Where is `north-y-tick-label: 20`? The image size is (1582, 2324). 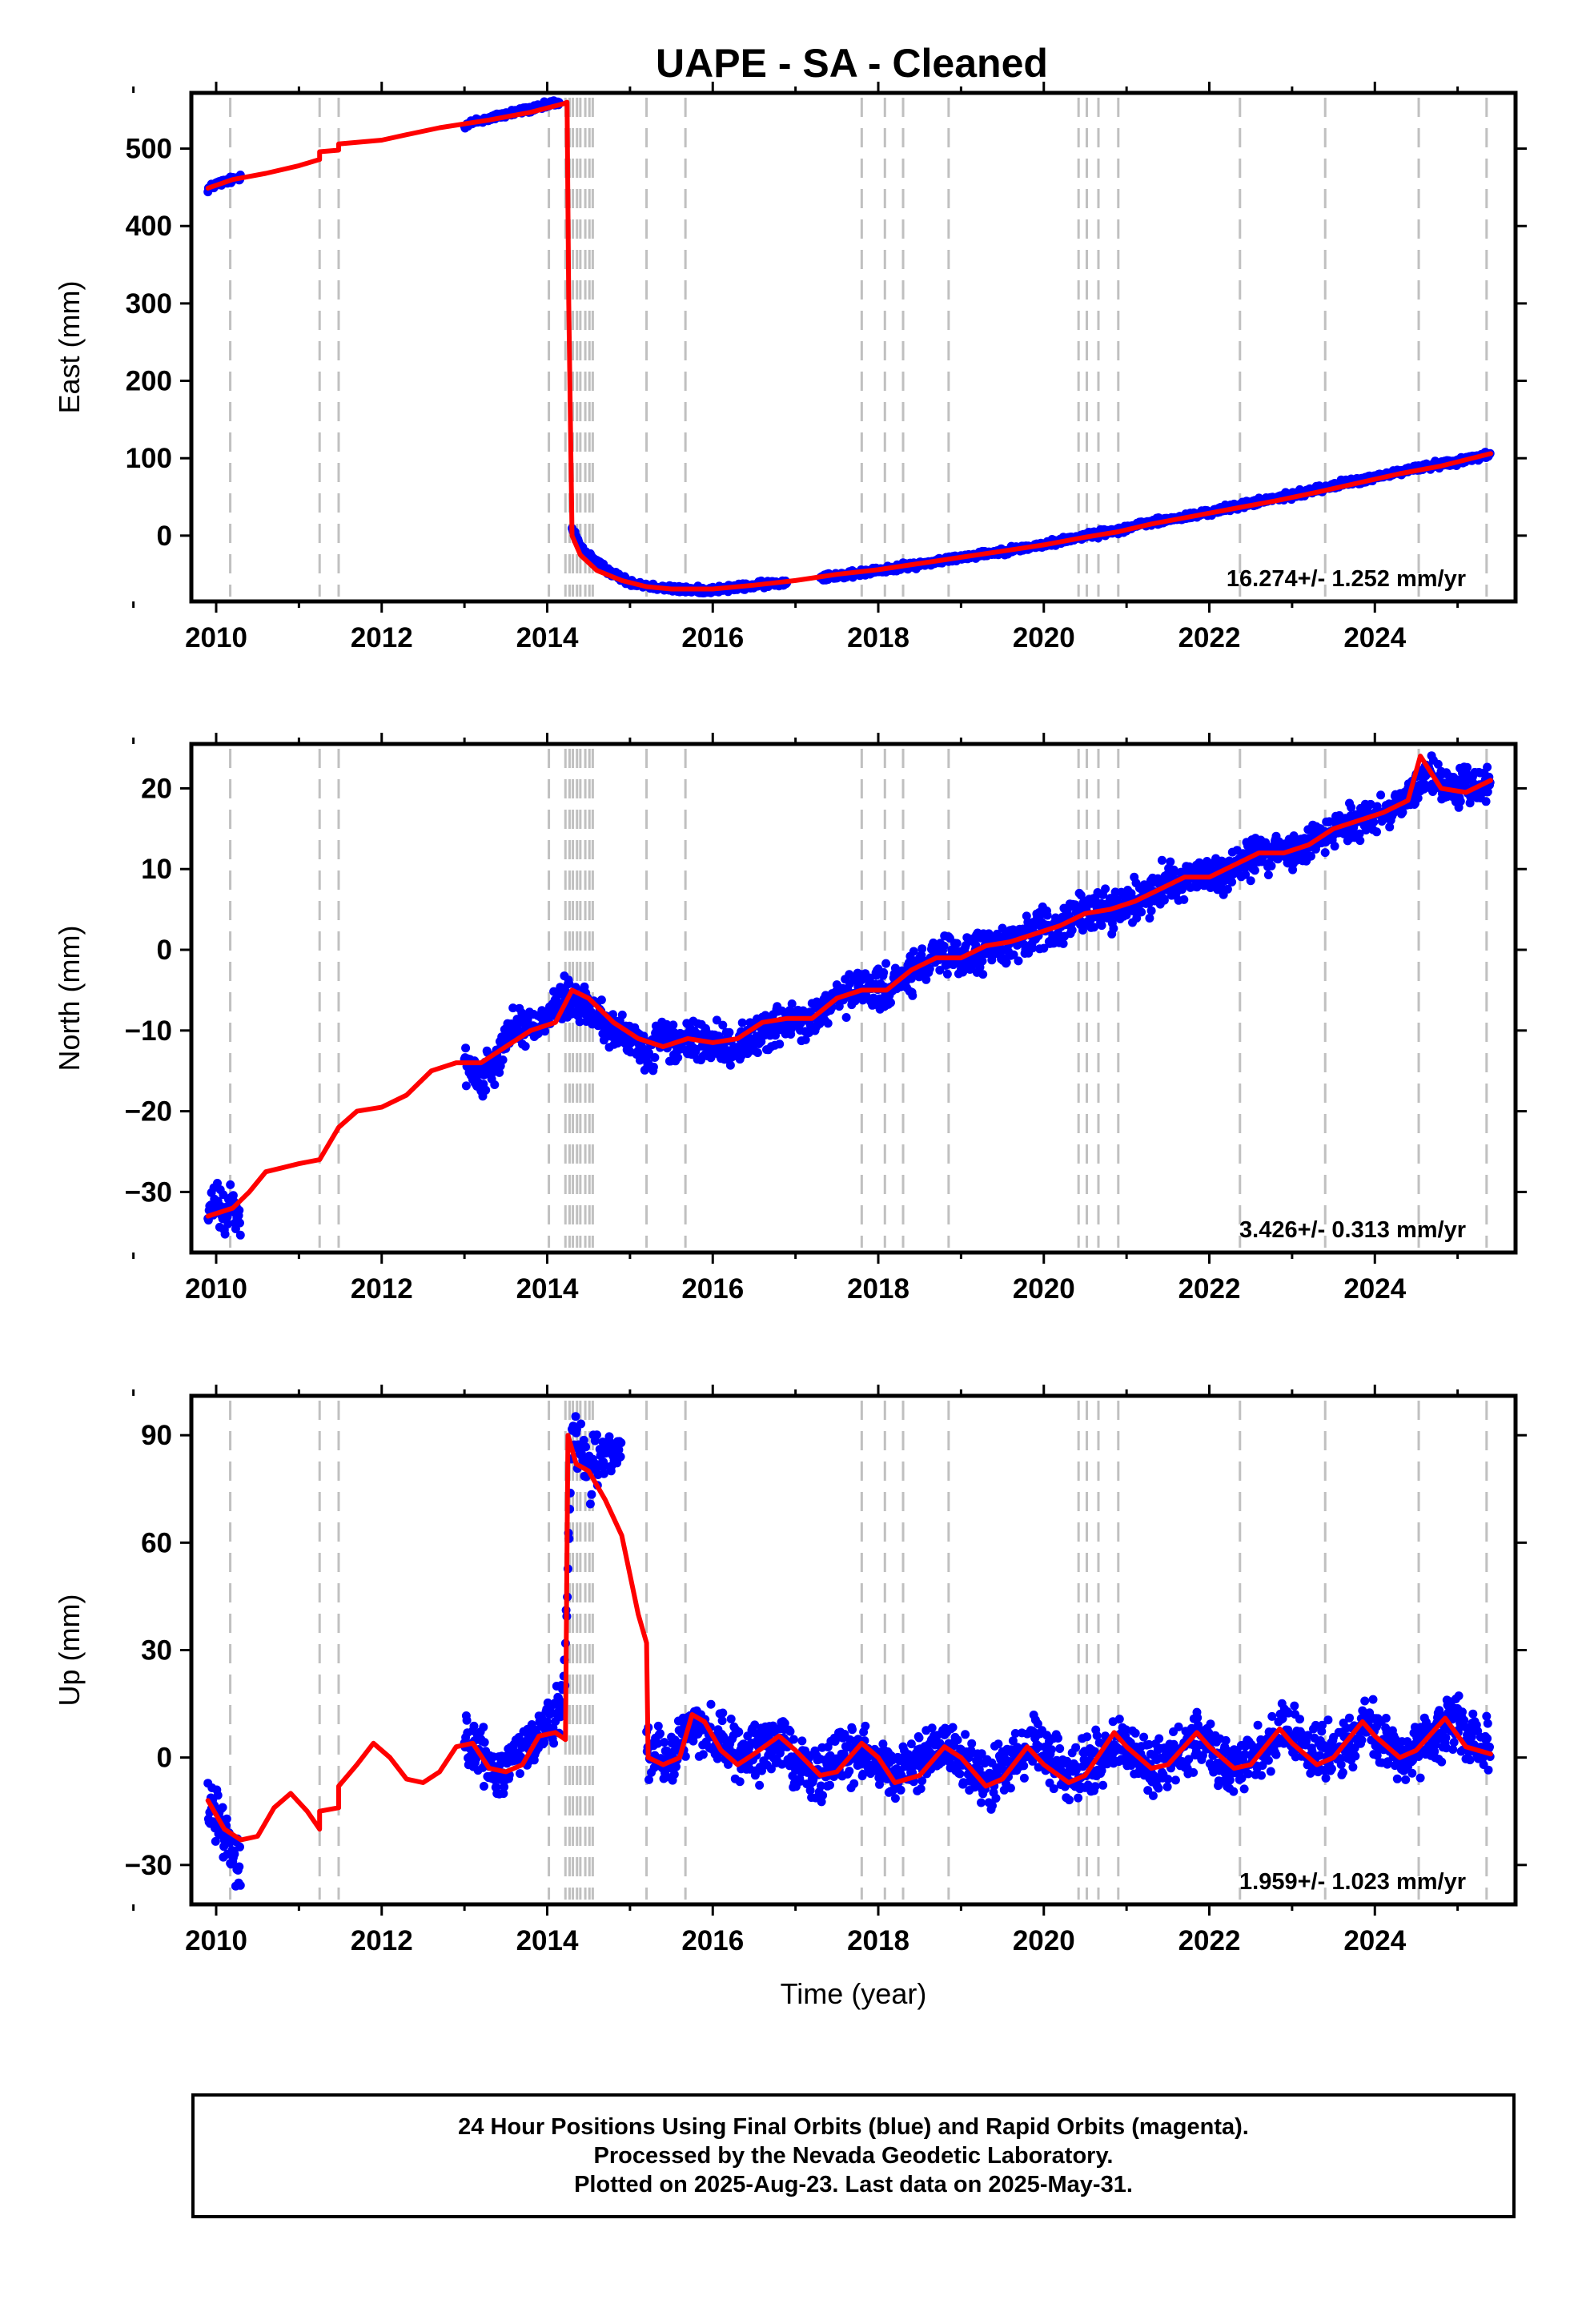 north-y-tick-label: 20 is located at coordinates (156, 788).